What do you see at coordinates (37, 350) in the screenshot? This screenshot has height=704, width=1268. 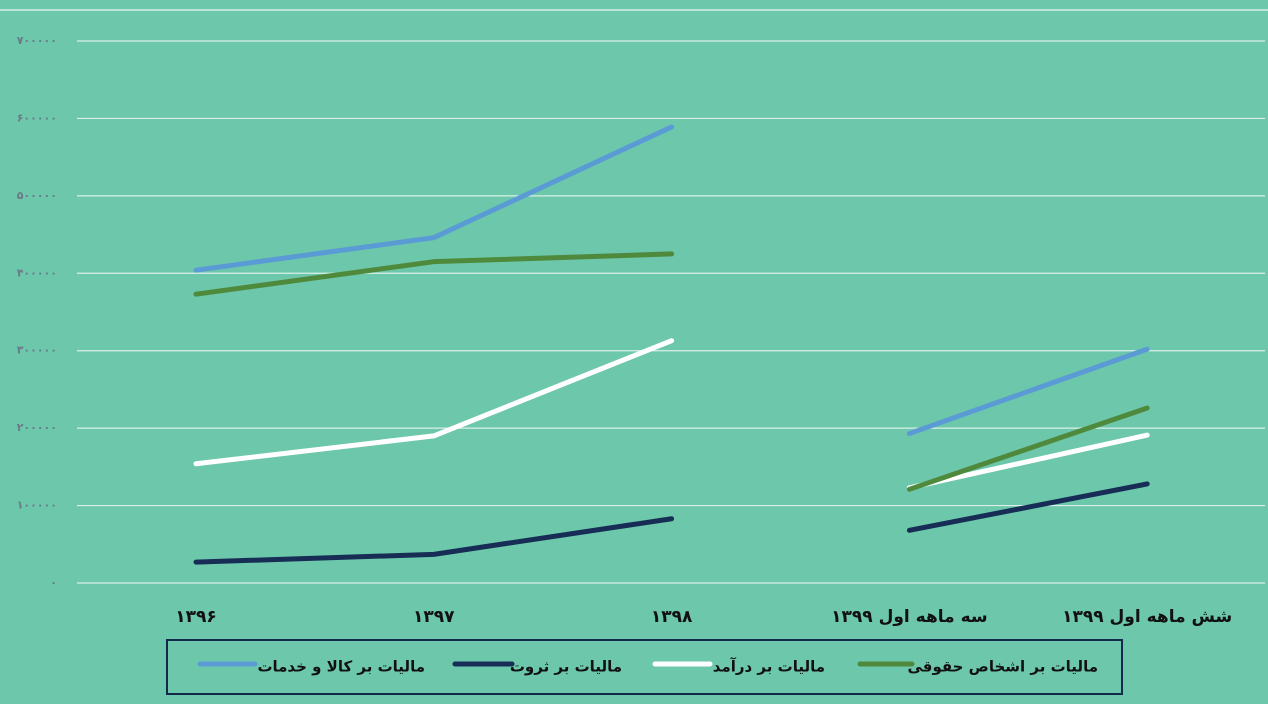 I see `y-tick-label: ۳۰۰۰۰۰` at bounding box center [37, 350].